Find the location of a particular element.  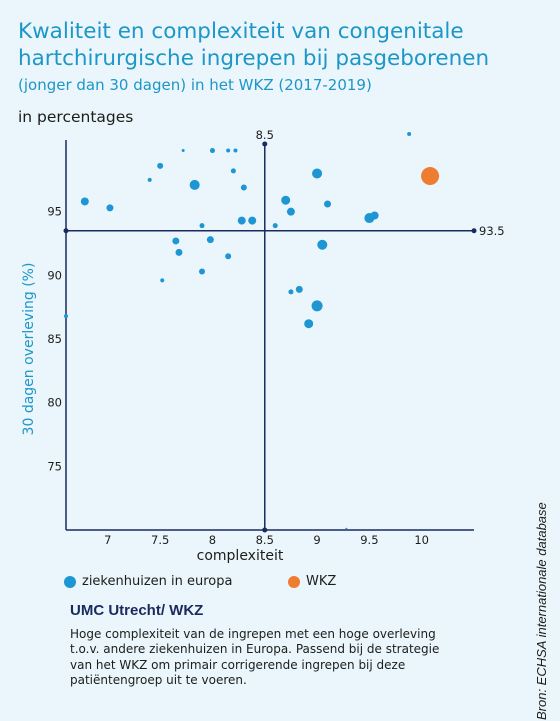

source-note: Bron: ECHSA internationale database is located at coordinates (541, 611).